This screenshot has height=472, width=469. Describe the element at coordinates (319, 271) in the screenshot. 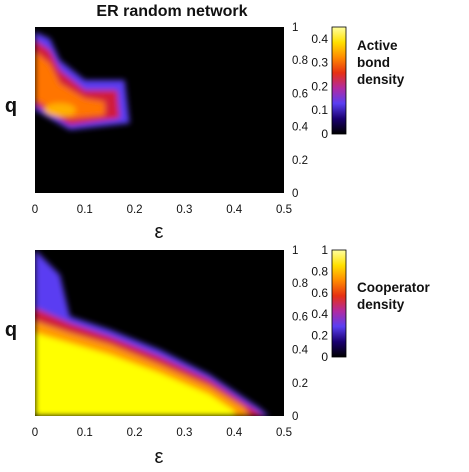

I see `colorbar-tick-label: 0.8` at that location.